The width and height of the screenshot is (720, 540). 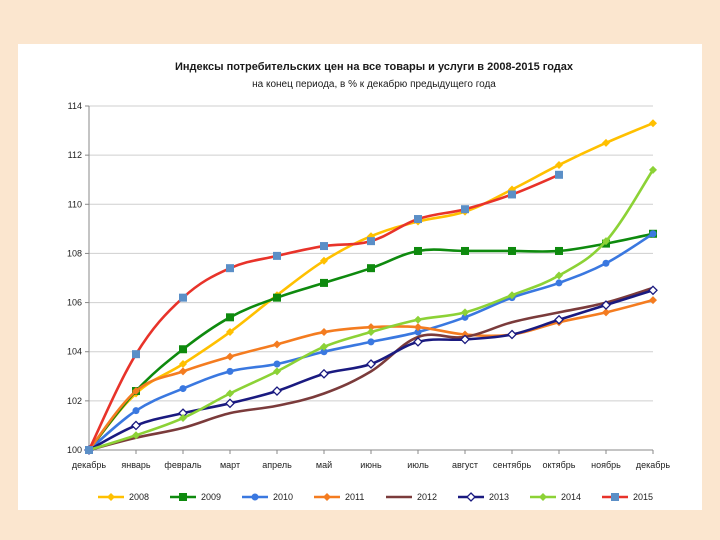 I want to click on legend-marker-2010, so click(x=255, y=497).